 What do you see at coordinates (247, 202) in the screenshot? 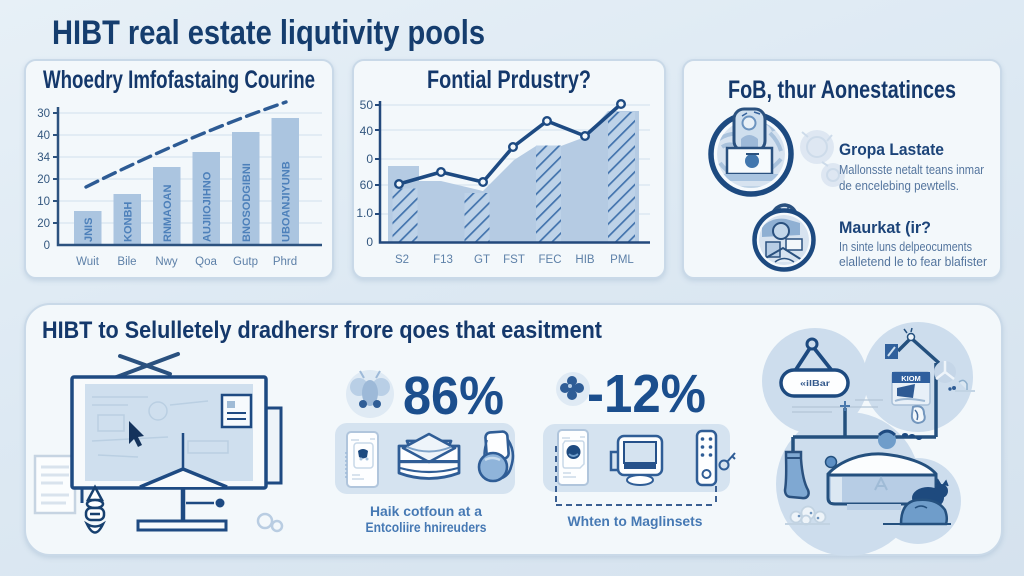
I see `svg-text: BNOSODGIBNI` at bounding box center [247, 202].